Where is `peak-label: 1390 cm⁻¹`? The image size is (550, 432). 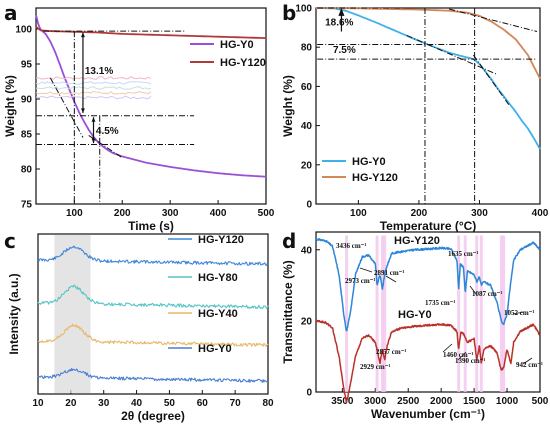 peak-label: 1390 cm⁻¹ is located at coordinates (470, 361).